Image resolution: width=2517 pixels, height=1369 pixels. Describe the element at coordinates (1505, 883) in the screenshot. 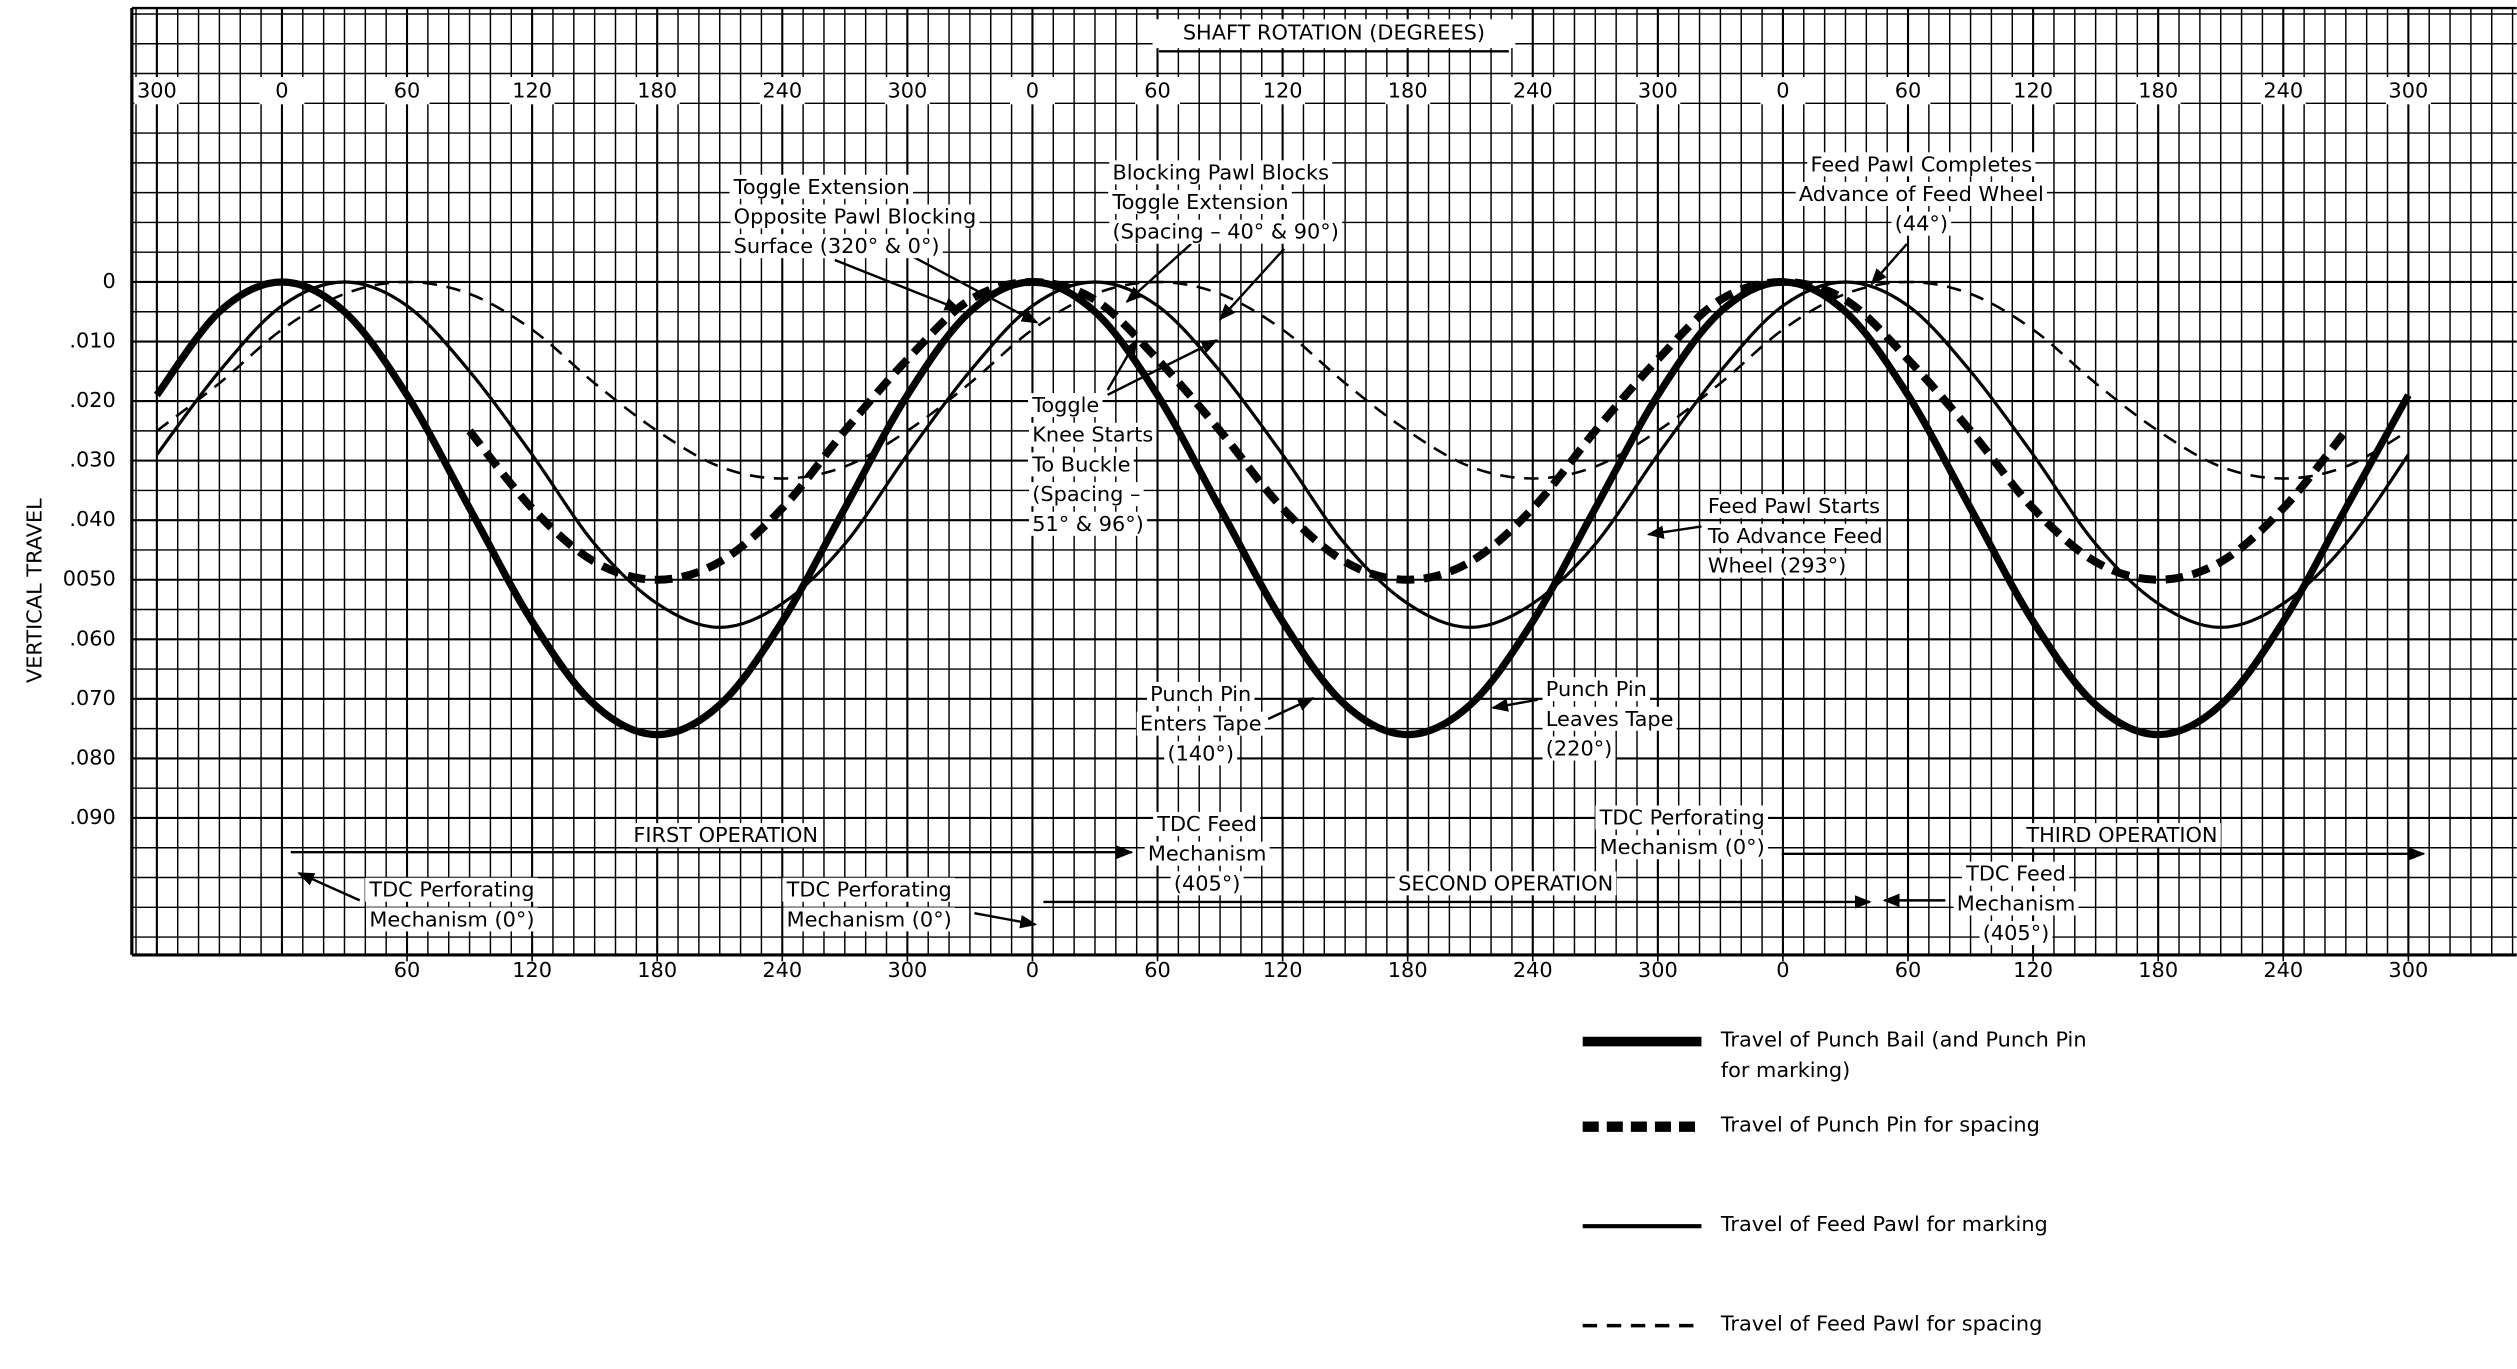

I see `annotation-text: SECOND OPERATION` at that location.